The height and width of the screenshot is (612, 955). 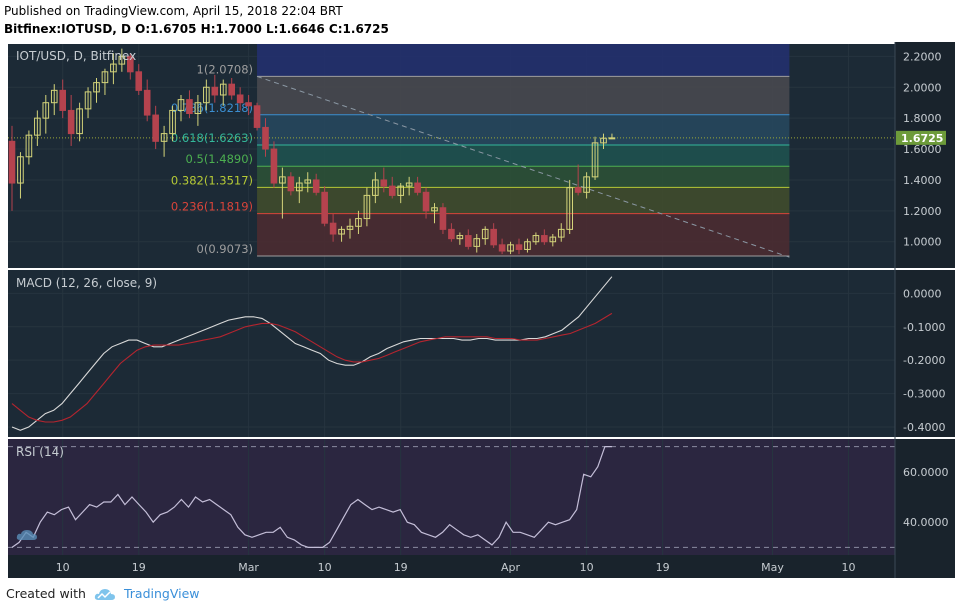 I want to click on macd-pane-title: MACD (12, 26, close, 9), so click(x=86, y=283).